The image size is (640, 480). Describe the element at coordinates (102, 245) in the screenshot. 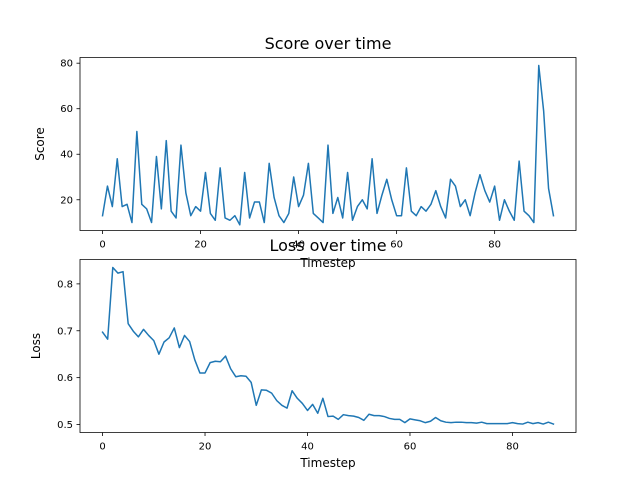

I see `score-x-tick-label: 0` at that location.